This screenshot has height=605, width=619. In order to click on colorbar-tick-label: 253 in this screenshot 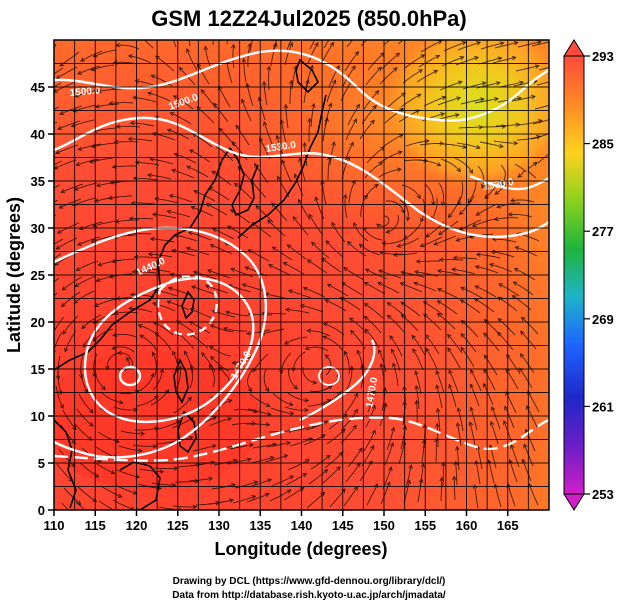, I will do `click(603, 494)`.